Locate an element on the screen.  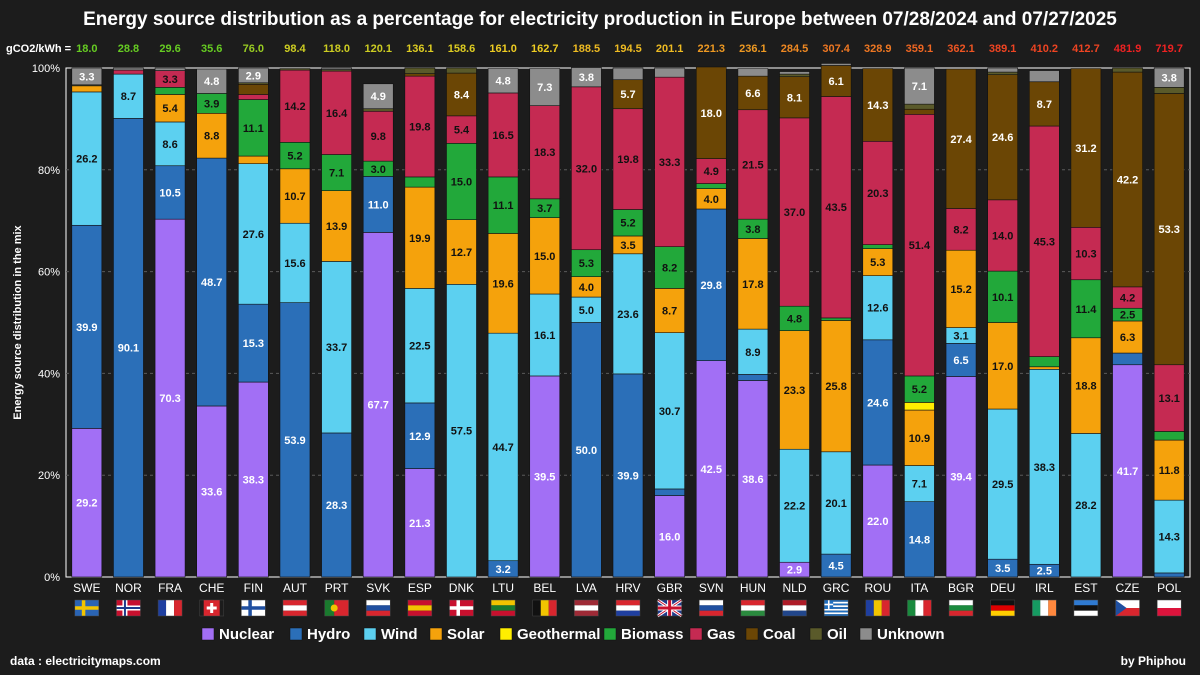
flag-ita is located at coordinates (911, 608).